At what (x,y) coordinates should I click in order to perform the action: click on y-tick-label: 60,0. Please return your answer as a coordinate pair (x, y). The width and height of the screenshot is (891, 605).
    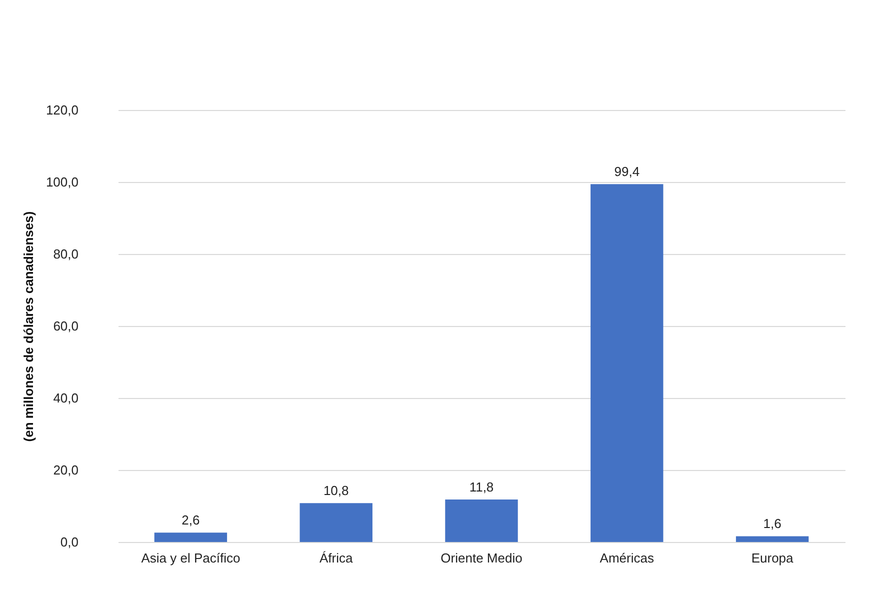
    Looking at the image, I should click on (65, 326).